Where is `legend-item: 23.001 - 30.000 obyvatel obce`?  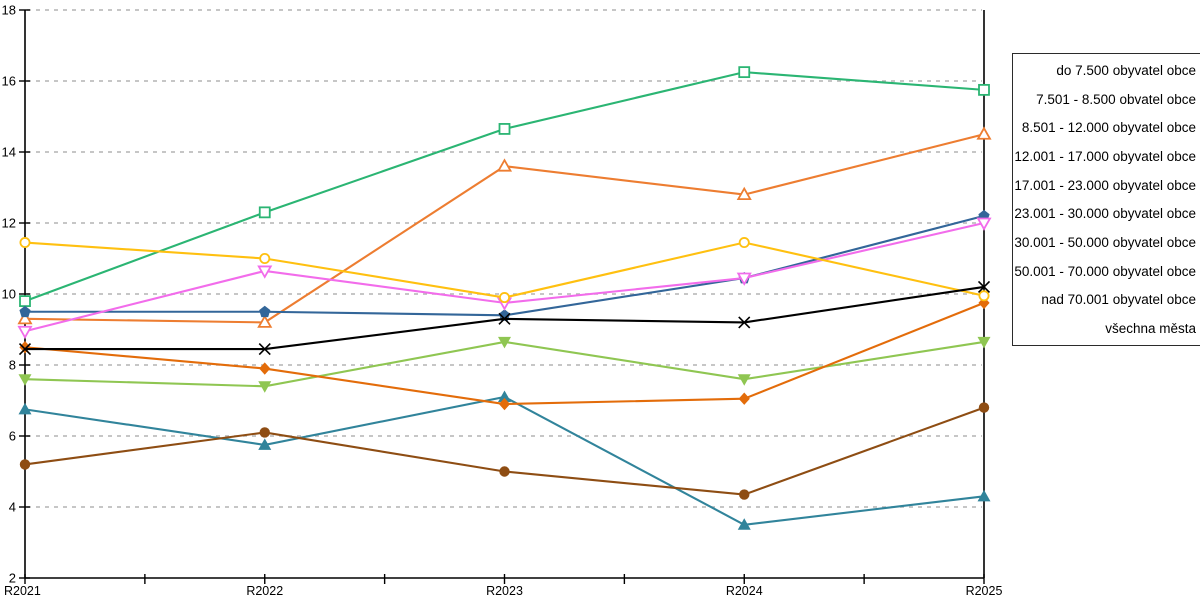
legend-item: 23.001 - 30.000 obyvatel obce is located at coordinates (1105, 214).